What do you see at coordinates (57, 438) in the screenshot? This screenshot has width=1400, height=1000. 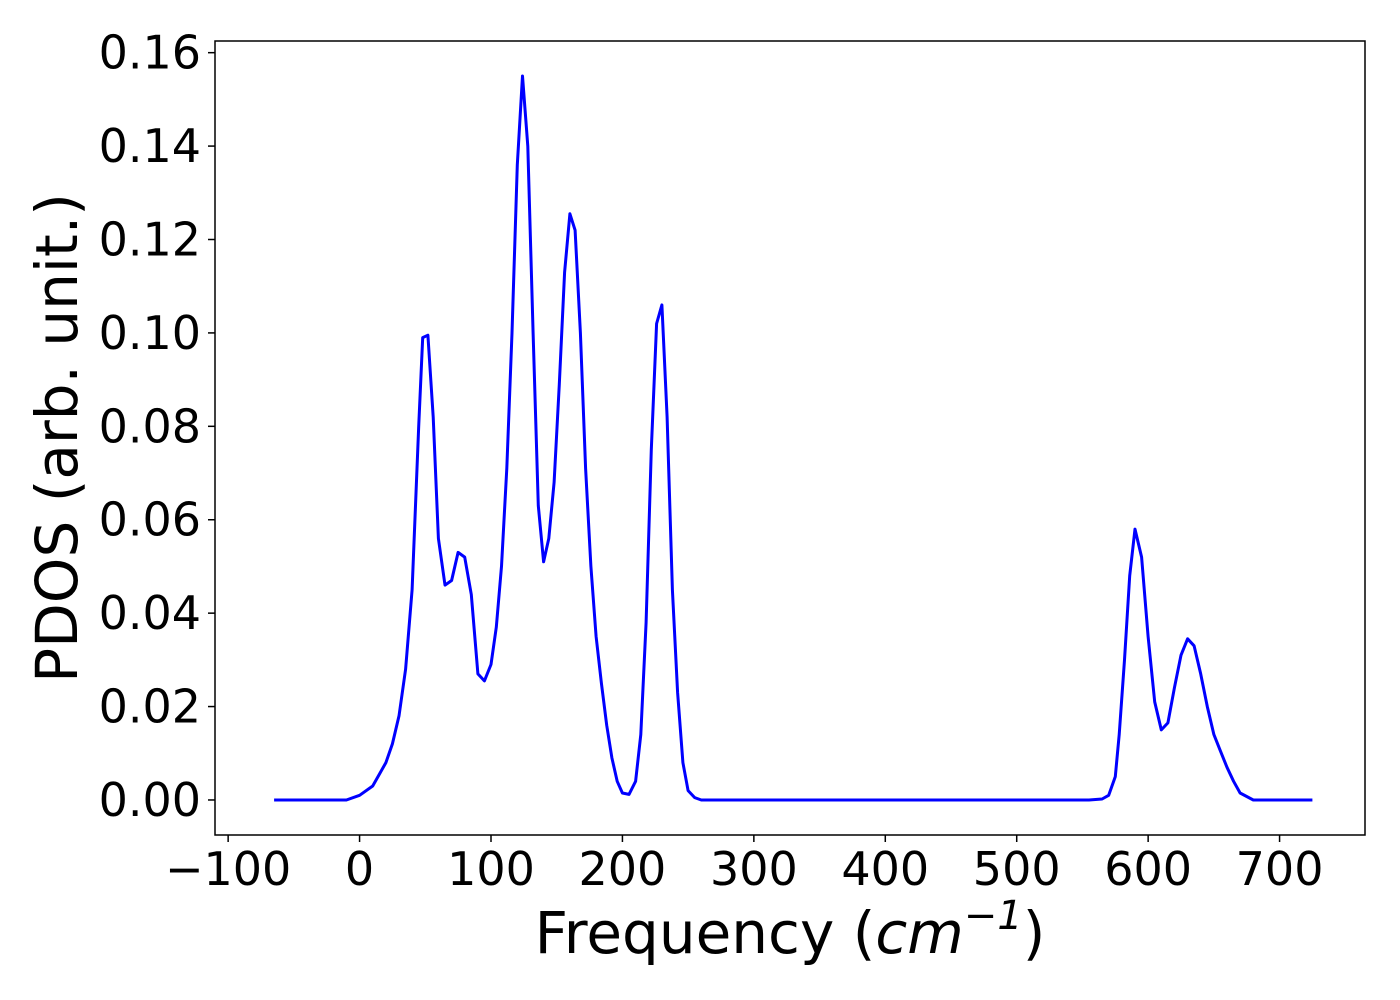 I see `y-axis-title: PDOS (arb. unit.)` at bounding box center [57, 438].